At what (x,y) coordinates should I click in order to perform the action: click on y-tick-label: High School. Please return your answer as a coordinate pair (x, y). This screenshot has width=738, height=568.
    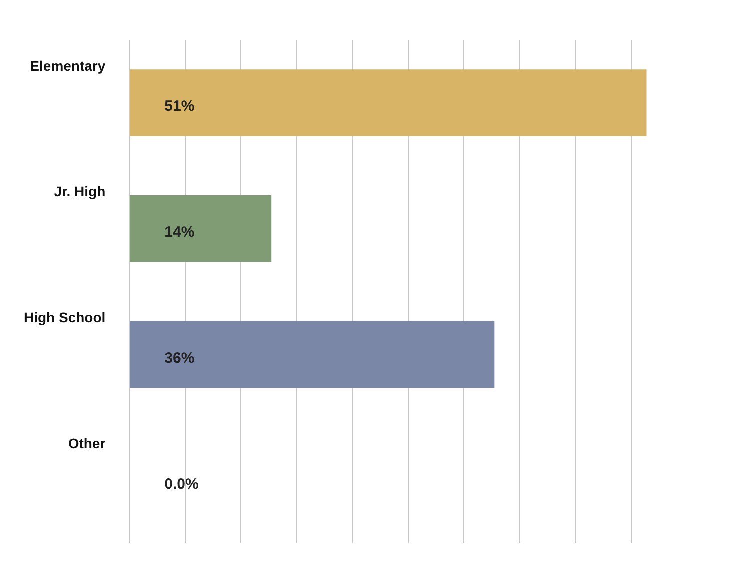
    Looking at the image, I should click on (65, 318).